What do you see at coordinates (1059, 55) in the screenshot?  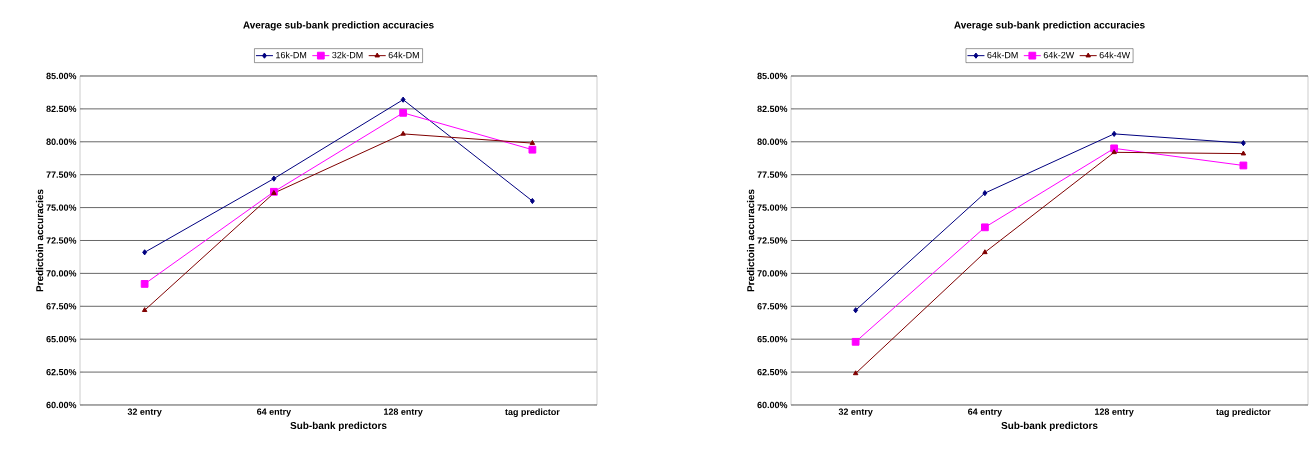 I see `legend-label: 64k-2W` at bounding box center [1059, 55].